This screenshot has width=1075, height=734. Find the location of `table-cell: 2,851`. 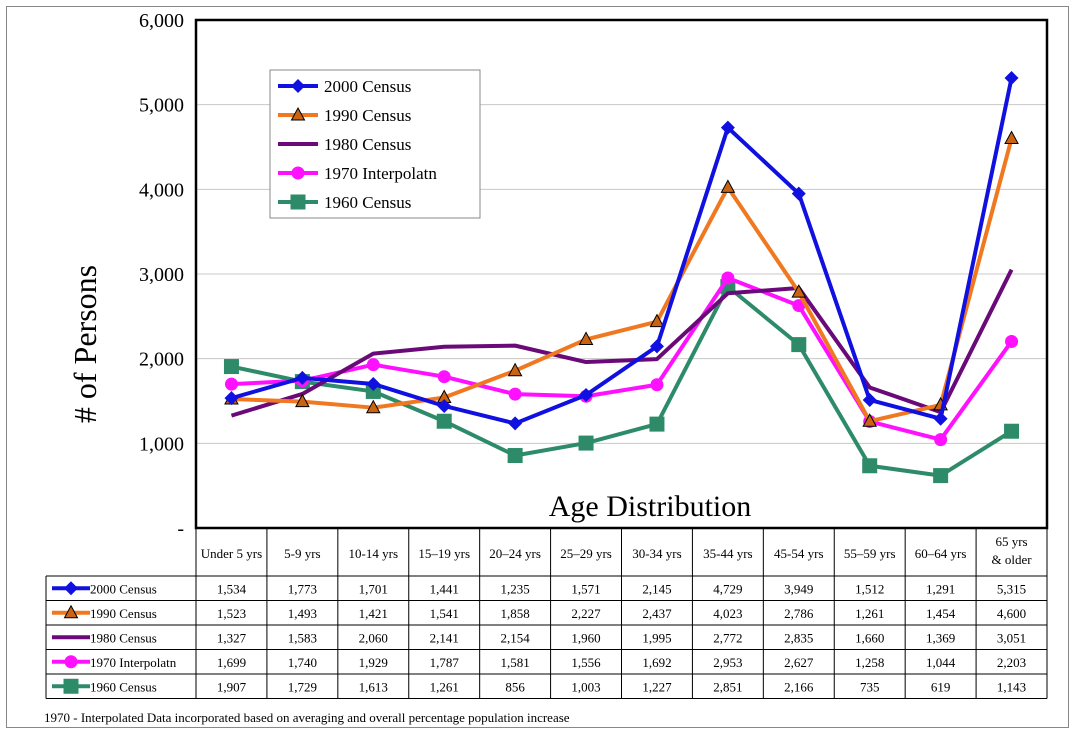

table-cell: 2,851 is located at coordinates (727, 686).